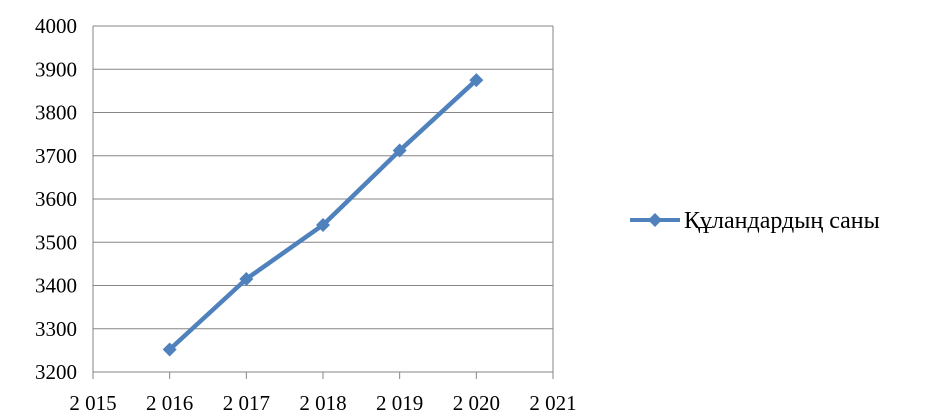 This screenshot has height=416, width=928. Describe the element at coordinates (655, 220) in the screenshot. I see `legend-diamond-marker` at that location.